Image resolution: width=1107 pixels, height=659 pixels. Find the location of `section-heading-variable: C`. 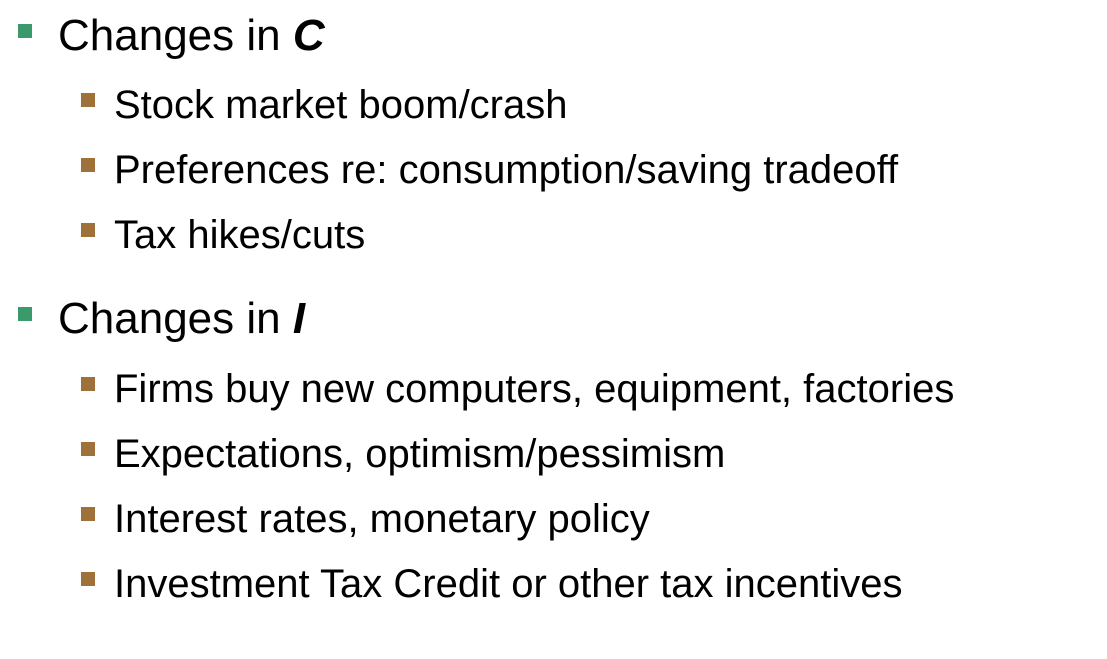

section-heading-variable: C is located at coordinates (308, 35).